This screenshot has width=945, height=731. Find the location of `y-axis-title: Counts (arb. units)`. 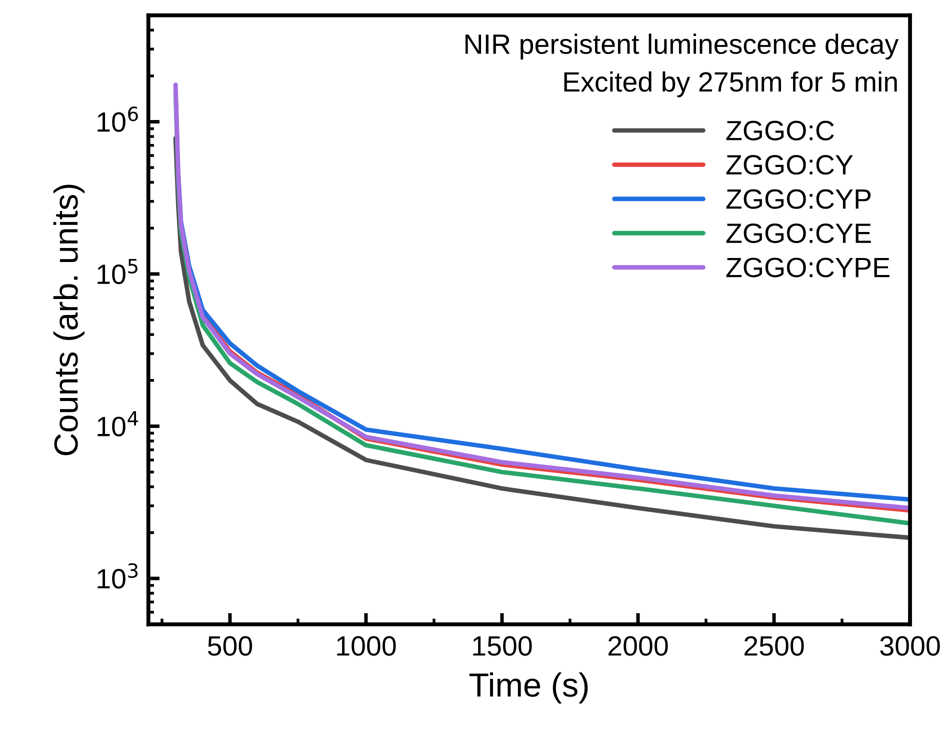

y-axis-title: Counts (arb. units) is located at coordinates (68, 320).